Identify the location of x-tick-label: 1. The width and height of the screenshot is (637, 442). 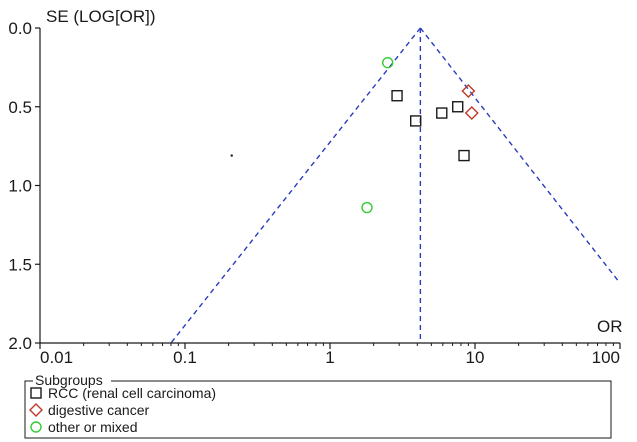
(329, 357).